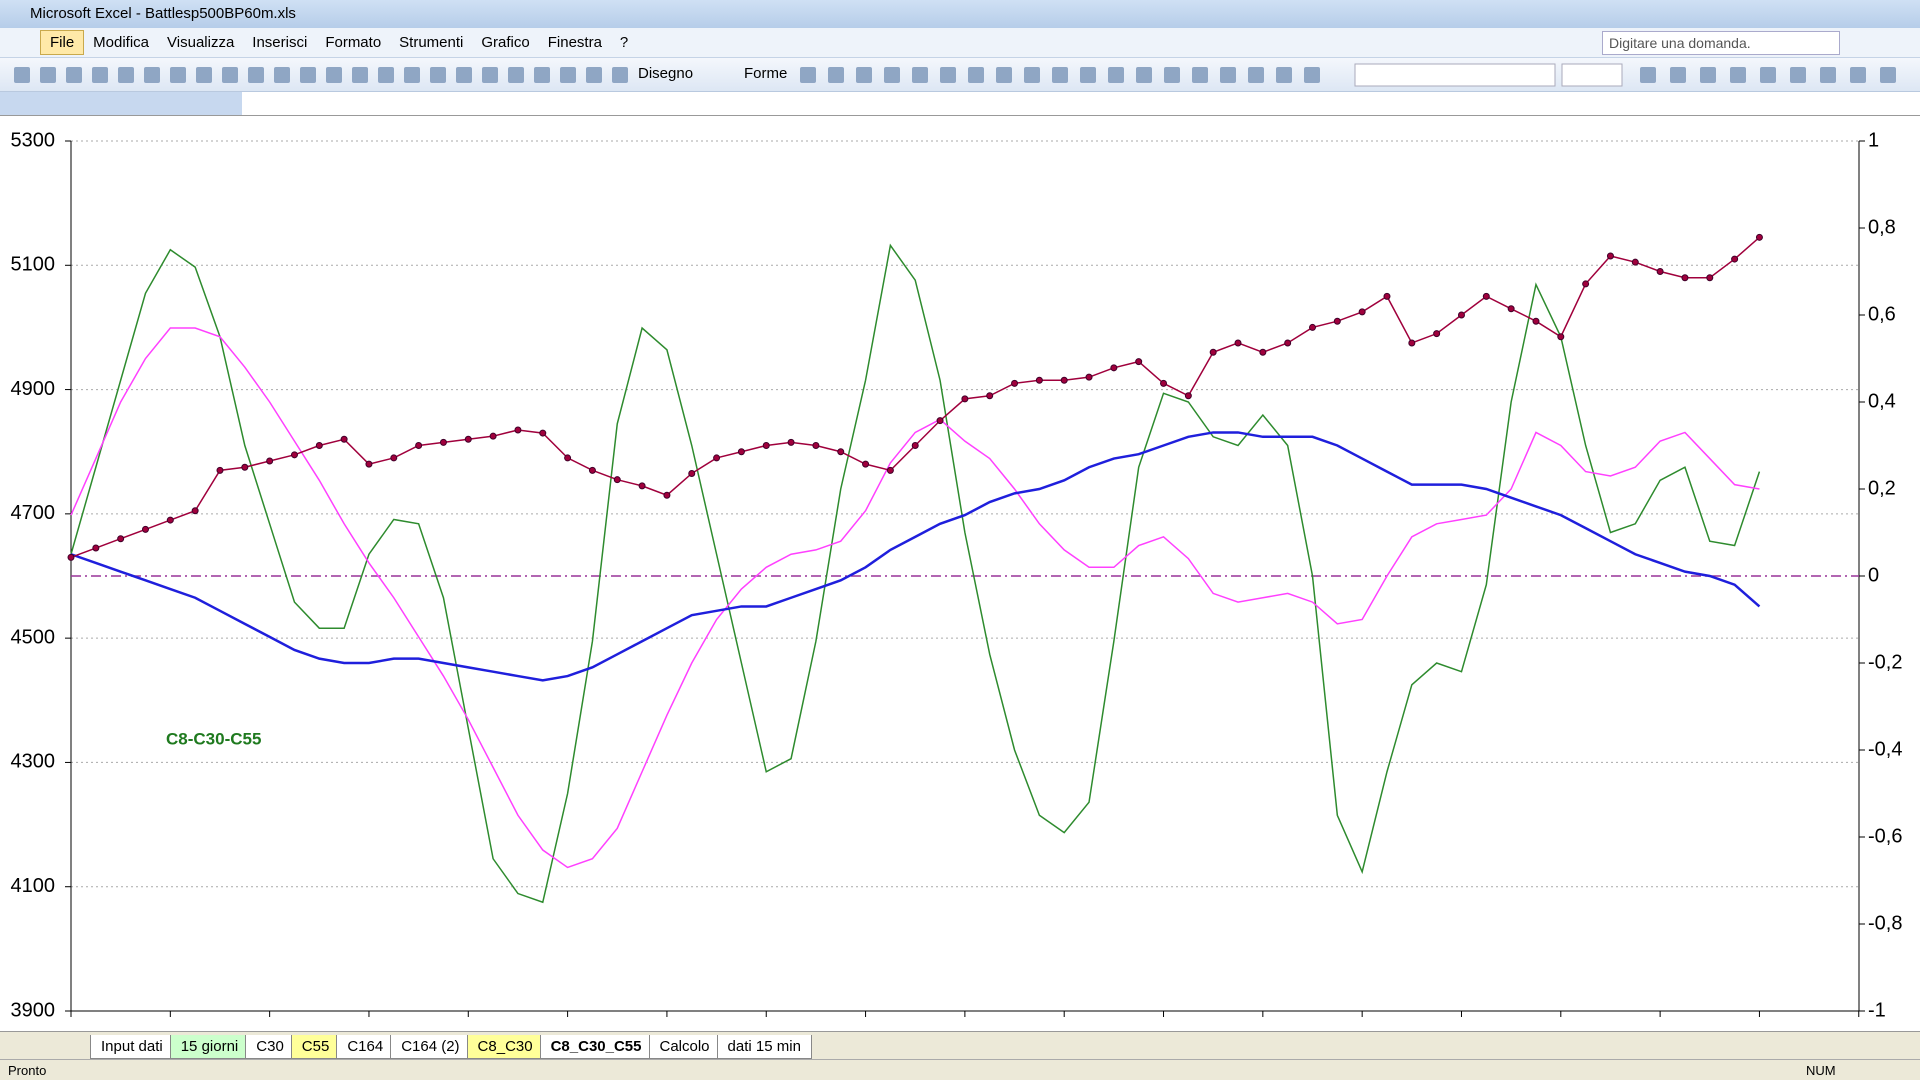 This screenshot has width=1920, height=1081. I want to click on sheet-tab: C8_C30, so click(505, 1047).